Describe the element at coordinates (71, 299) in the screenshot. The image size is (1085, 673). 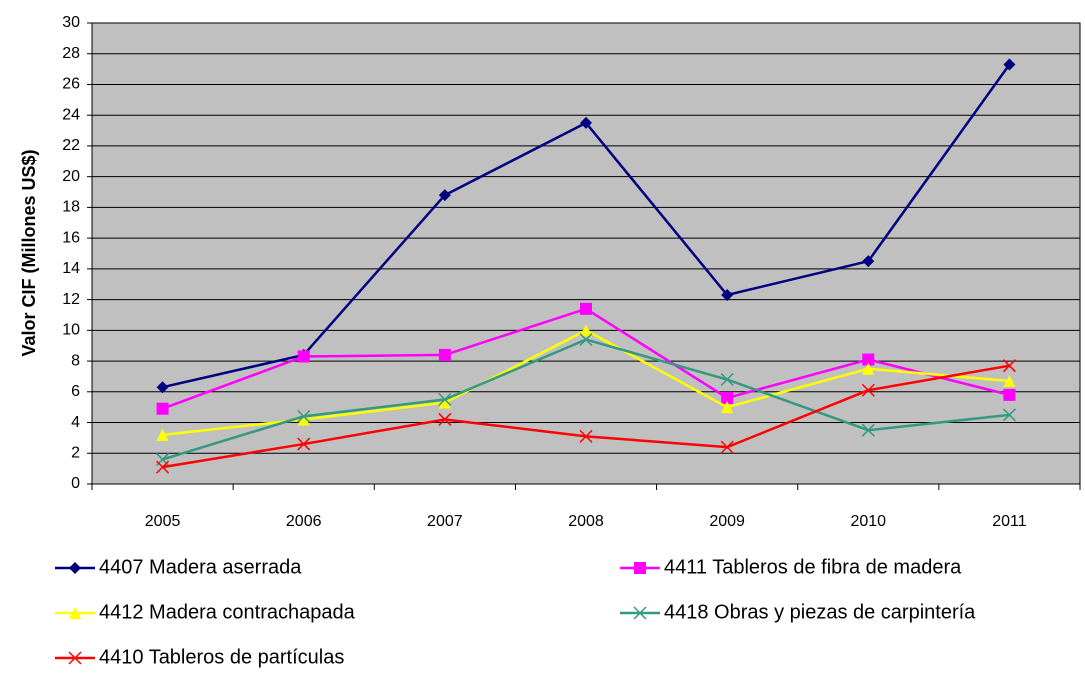
I see `y-tick-label: 12` at that location.